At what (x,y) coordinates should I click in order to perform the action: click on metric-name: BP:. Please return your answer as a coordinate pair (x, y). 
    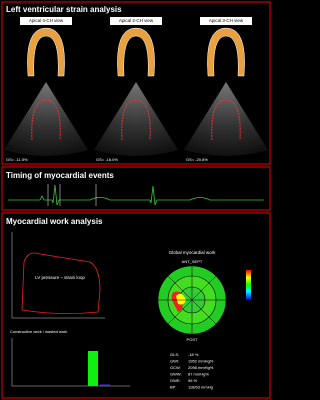
    Looking at the image, I should click on (173, 387).